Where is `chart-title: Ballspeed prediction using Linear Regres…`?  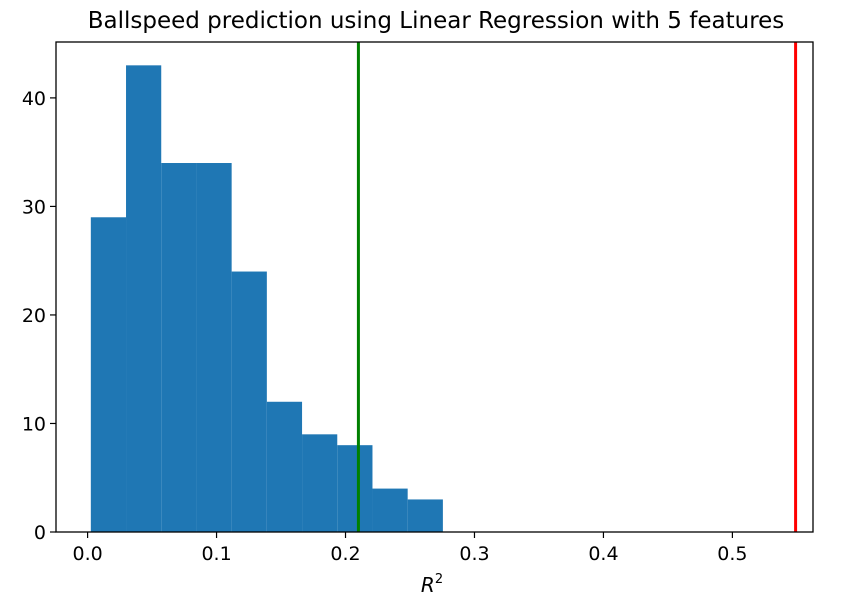 chart-title: Ballspeed prediction using Linear Regres… is located at coordinates (436, 21).